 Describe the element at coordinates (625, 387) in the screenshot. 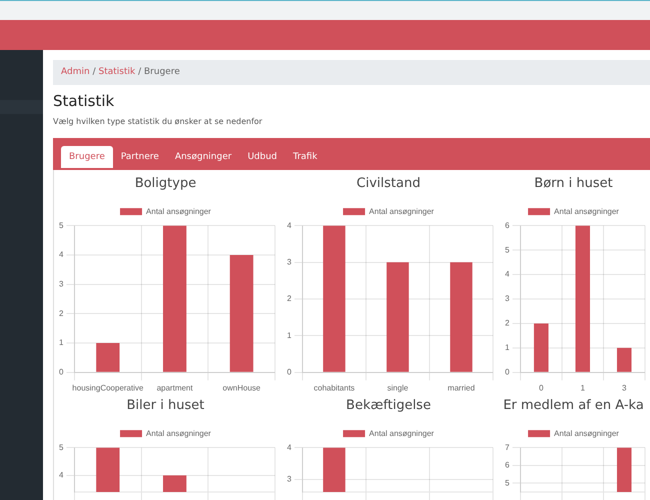

I see `x-tick-label: 3` at that location.